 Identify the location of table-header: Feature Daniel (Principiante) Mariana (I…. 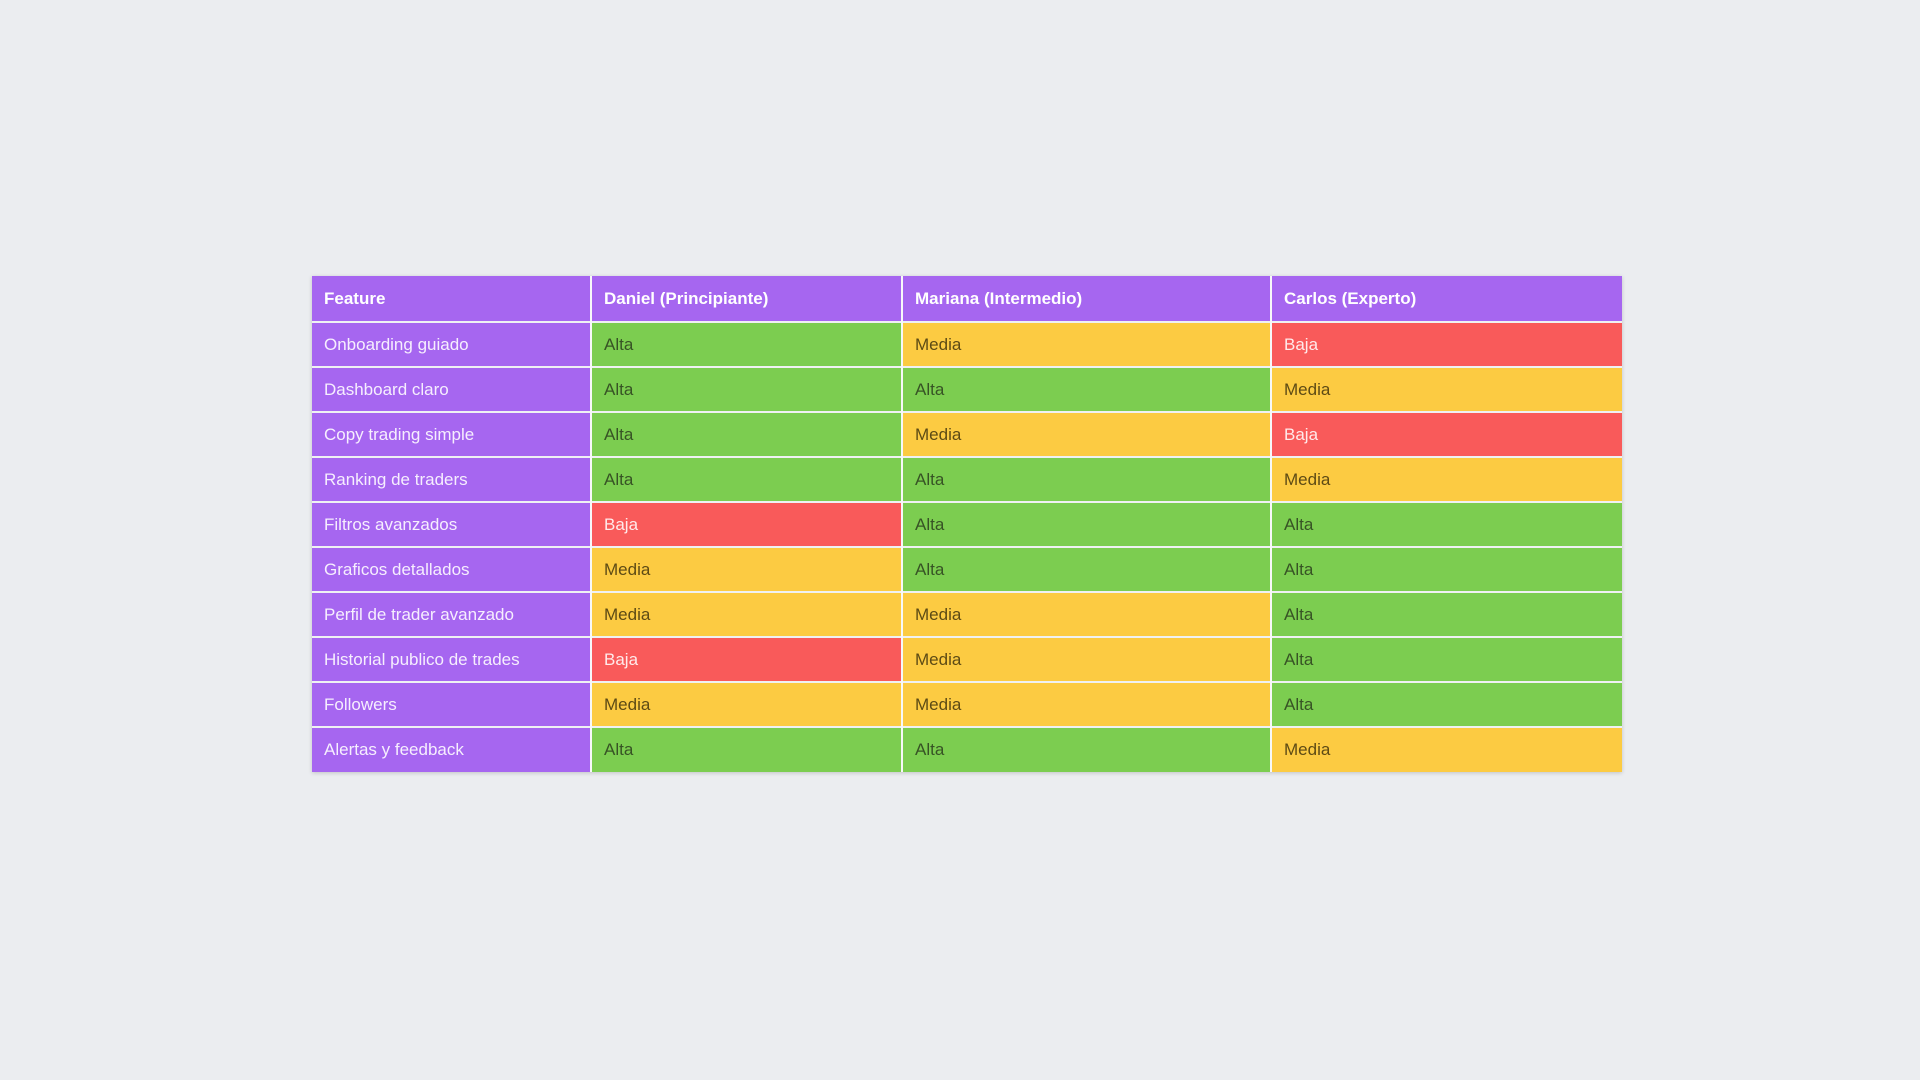
(967, 299).